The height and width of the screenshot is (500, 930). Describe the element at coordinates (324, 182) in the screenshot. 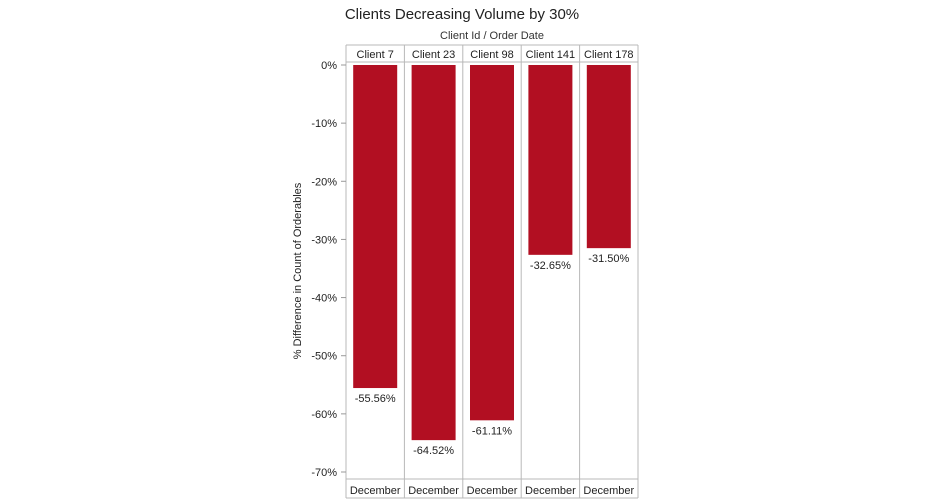

I see `y-tick-label: -20%` at that location.